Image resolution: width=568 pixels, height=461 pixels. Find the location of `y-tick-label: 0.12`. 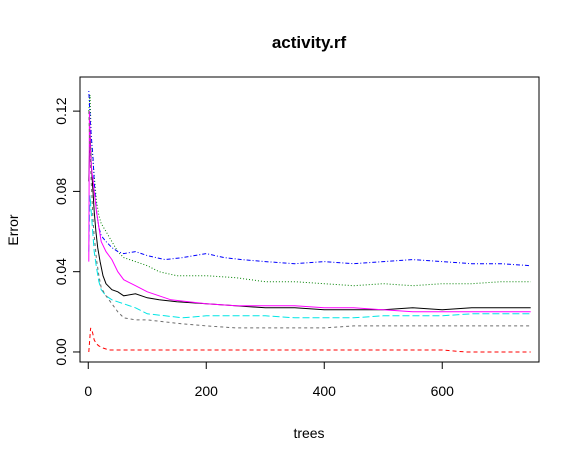

y-tick-label: 0.12 is located at coordinates (61, 110).